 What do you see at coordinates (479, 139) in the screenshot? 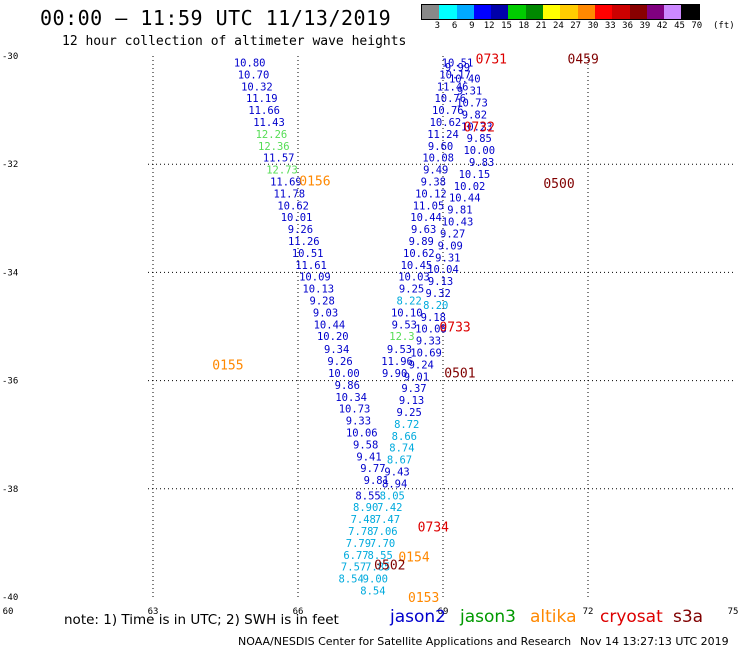
I see `wave-height-label: 9.85` at bounding box center [479, 139].